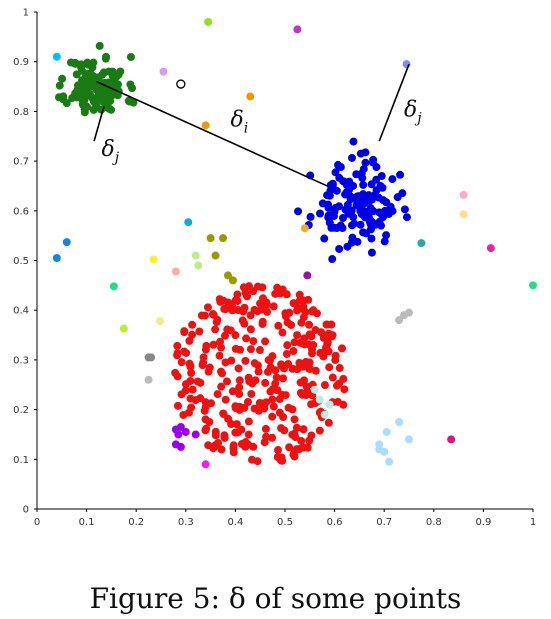 This screenshot has width=551, height=619. What do you see at coordinates (275, 598) in the screenshot?
I see `figure-caption: Figure 5: δ of some points` at bounding box center [275, 598].